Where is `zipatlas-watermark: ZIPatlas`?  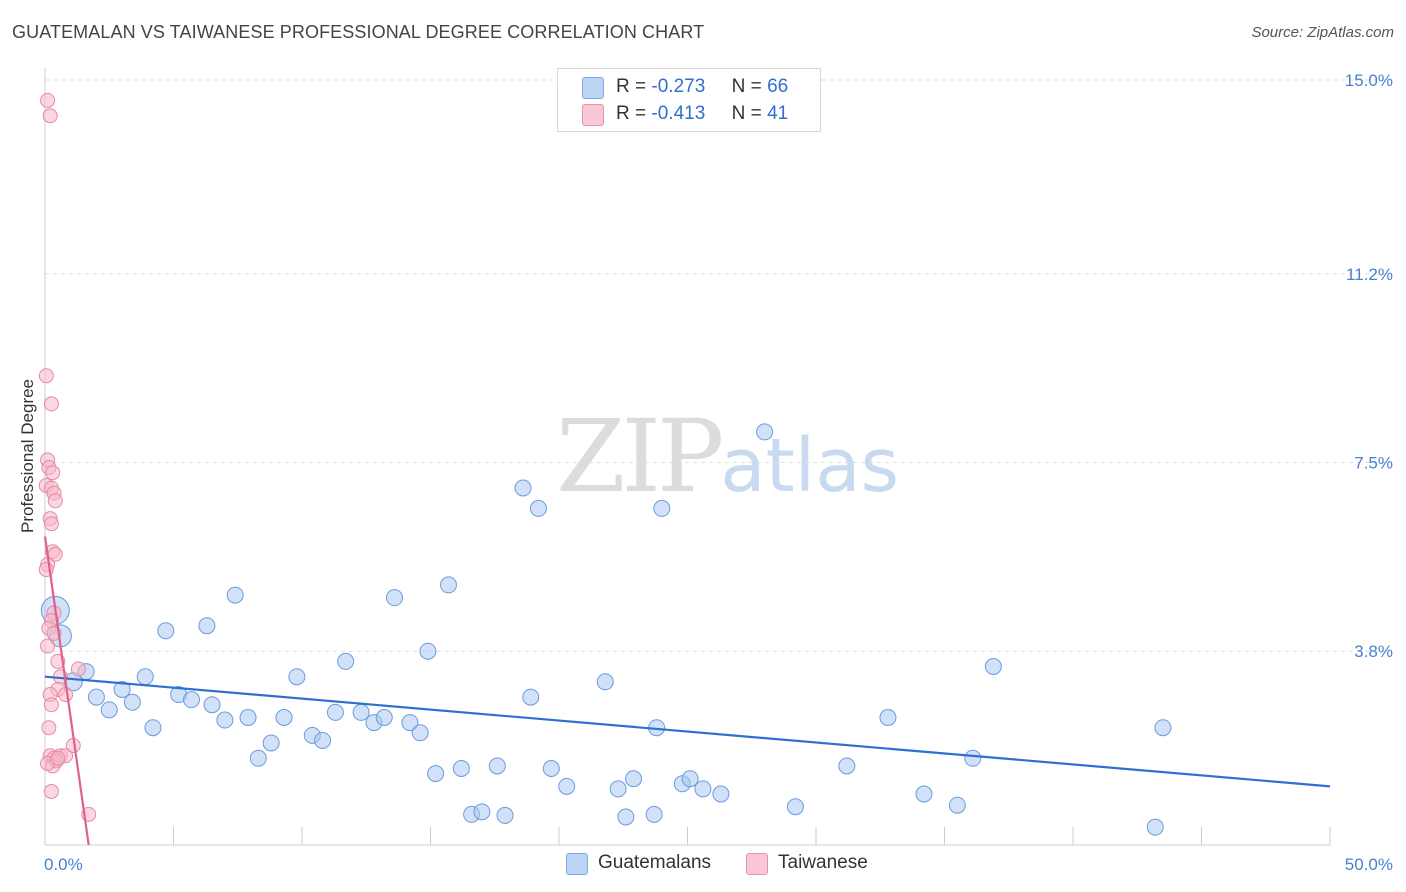 zipatlas-watermark: ZIPatlas is located at coordinates (727, 456).